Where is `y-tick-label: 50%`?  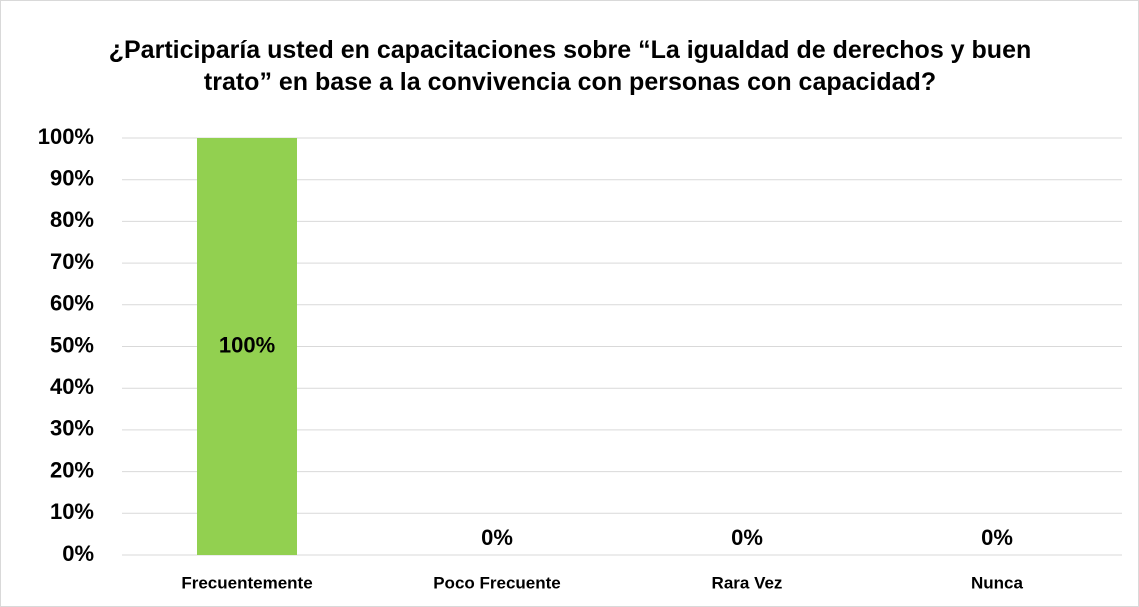 y-tick-label: 50% is located at coordinates (72, 344).